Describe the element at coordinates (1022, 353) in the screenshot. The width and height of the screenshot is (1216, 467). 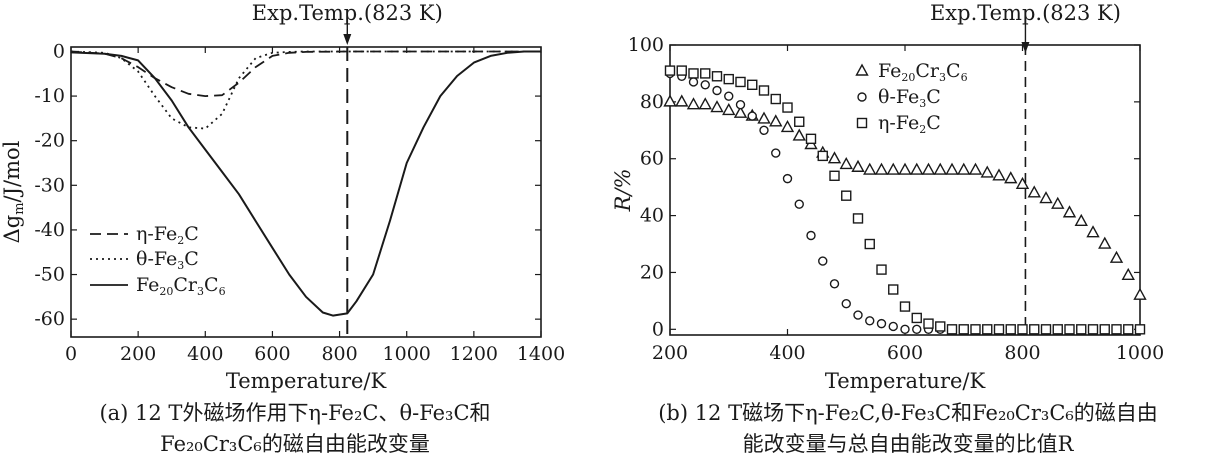
I see `x-tick-label-b: 800` at that location.